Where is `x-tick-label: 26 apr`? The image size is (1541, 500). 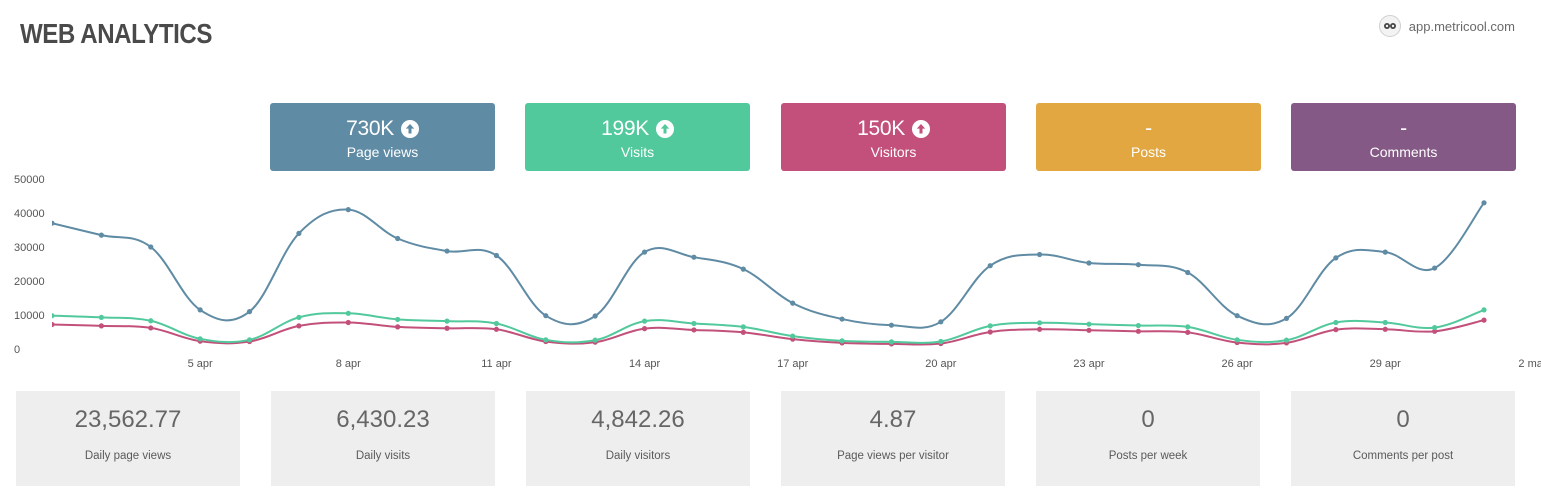 x-tick-label: 26 apr is located at coordinates (1238, 364).